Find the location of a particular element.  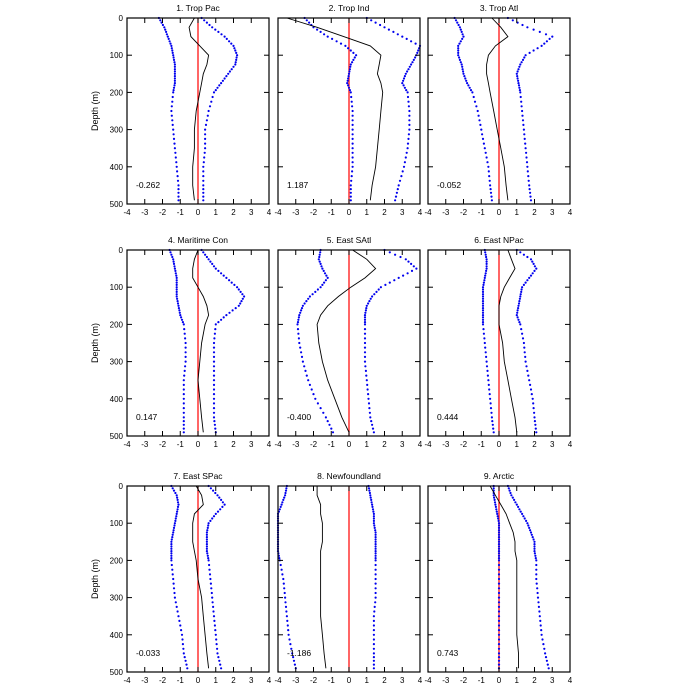

y-tick-label: 300 is located at coordinates (117, 362).